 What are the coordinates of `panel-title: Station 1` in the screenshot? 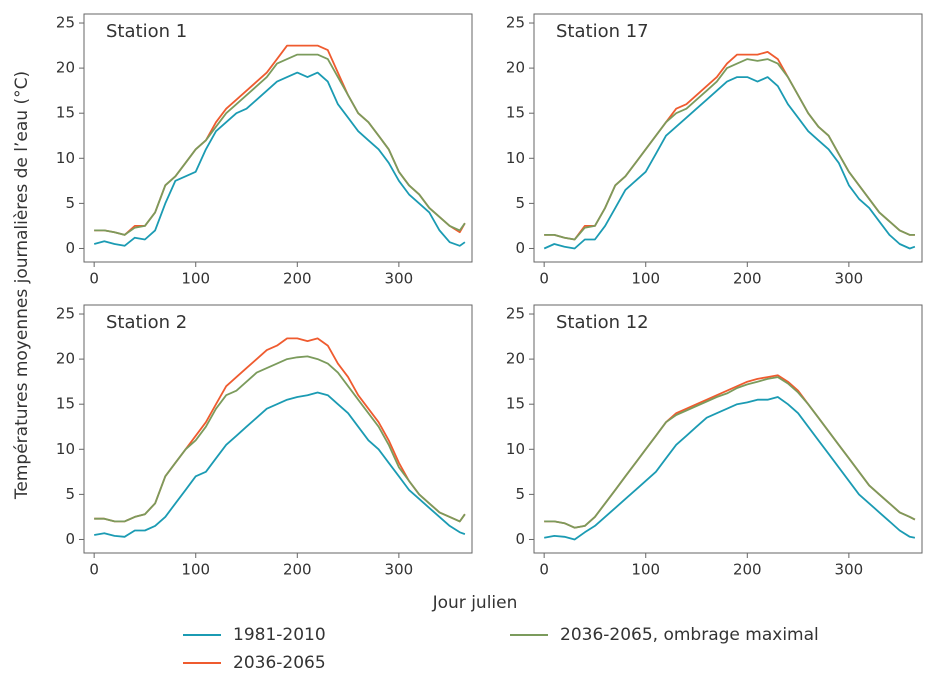 It's located at (146, 31).